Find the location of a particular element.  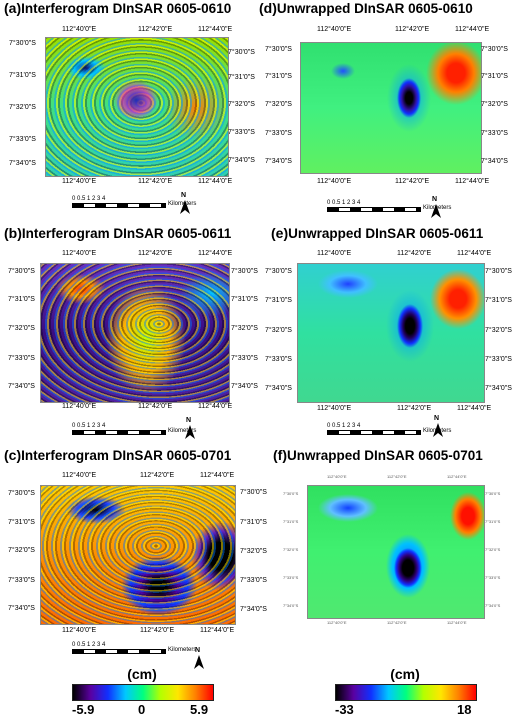

panel-label: (a) is located at coordinates (13, 8).